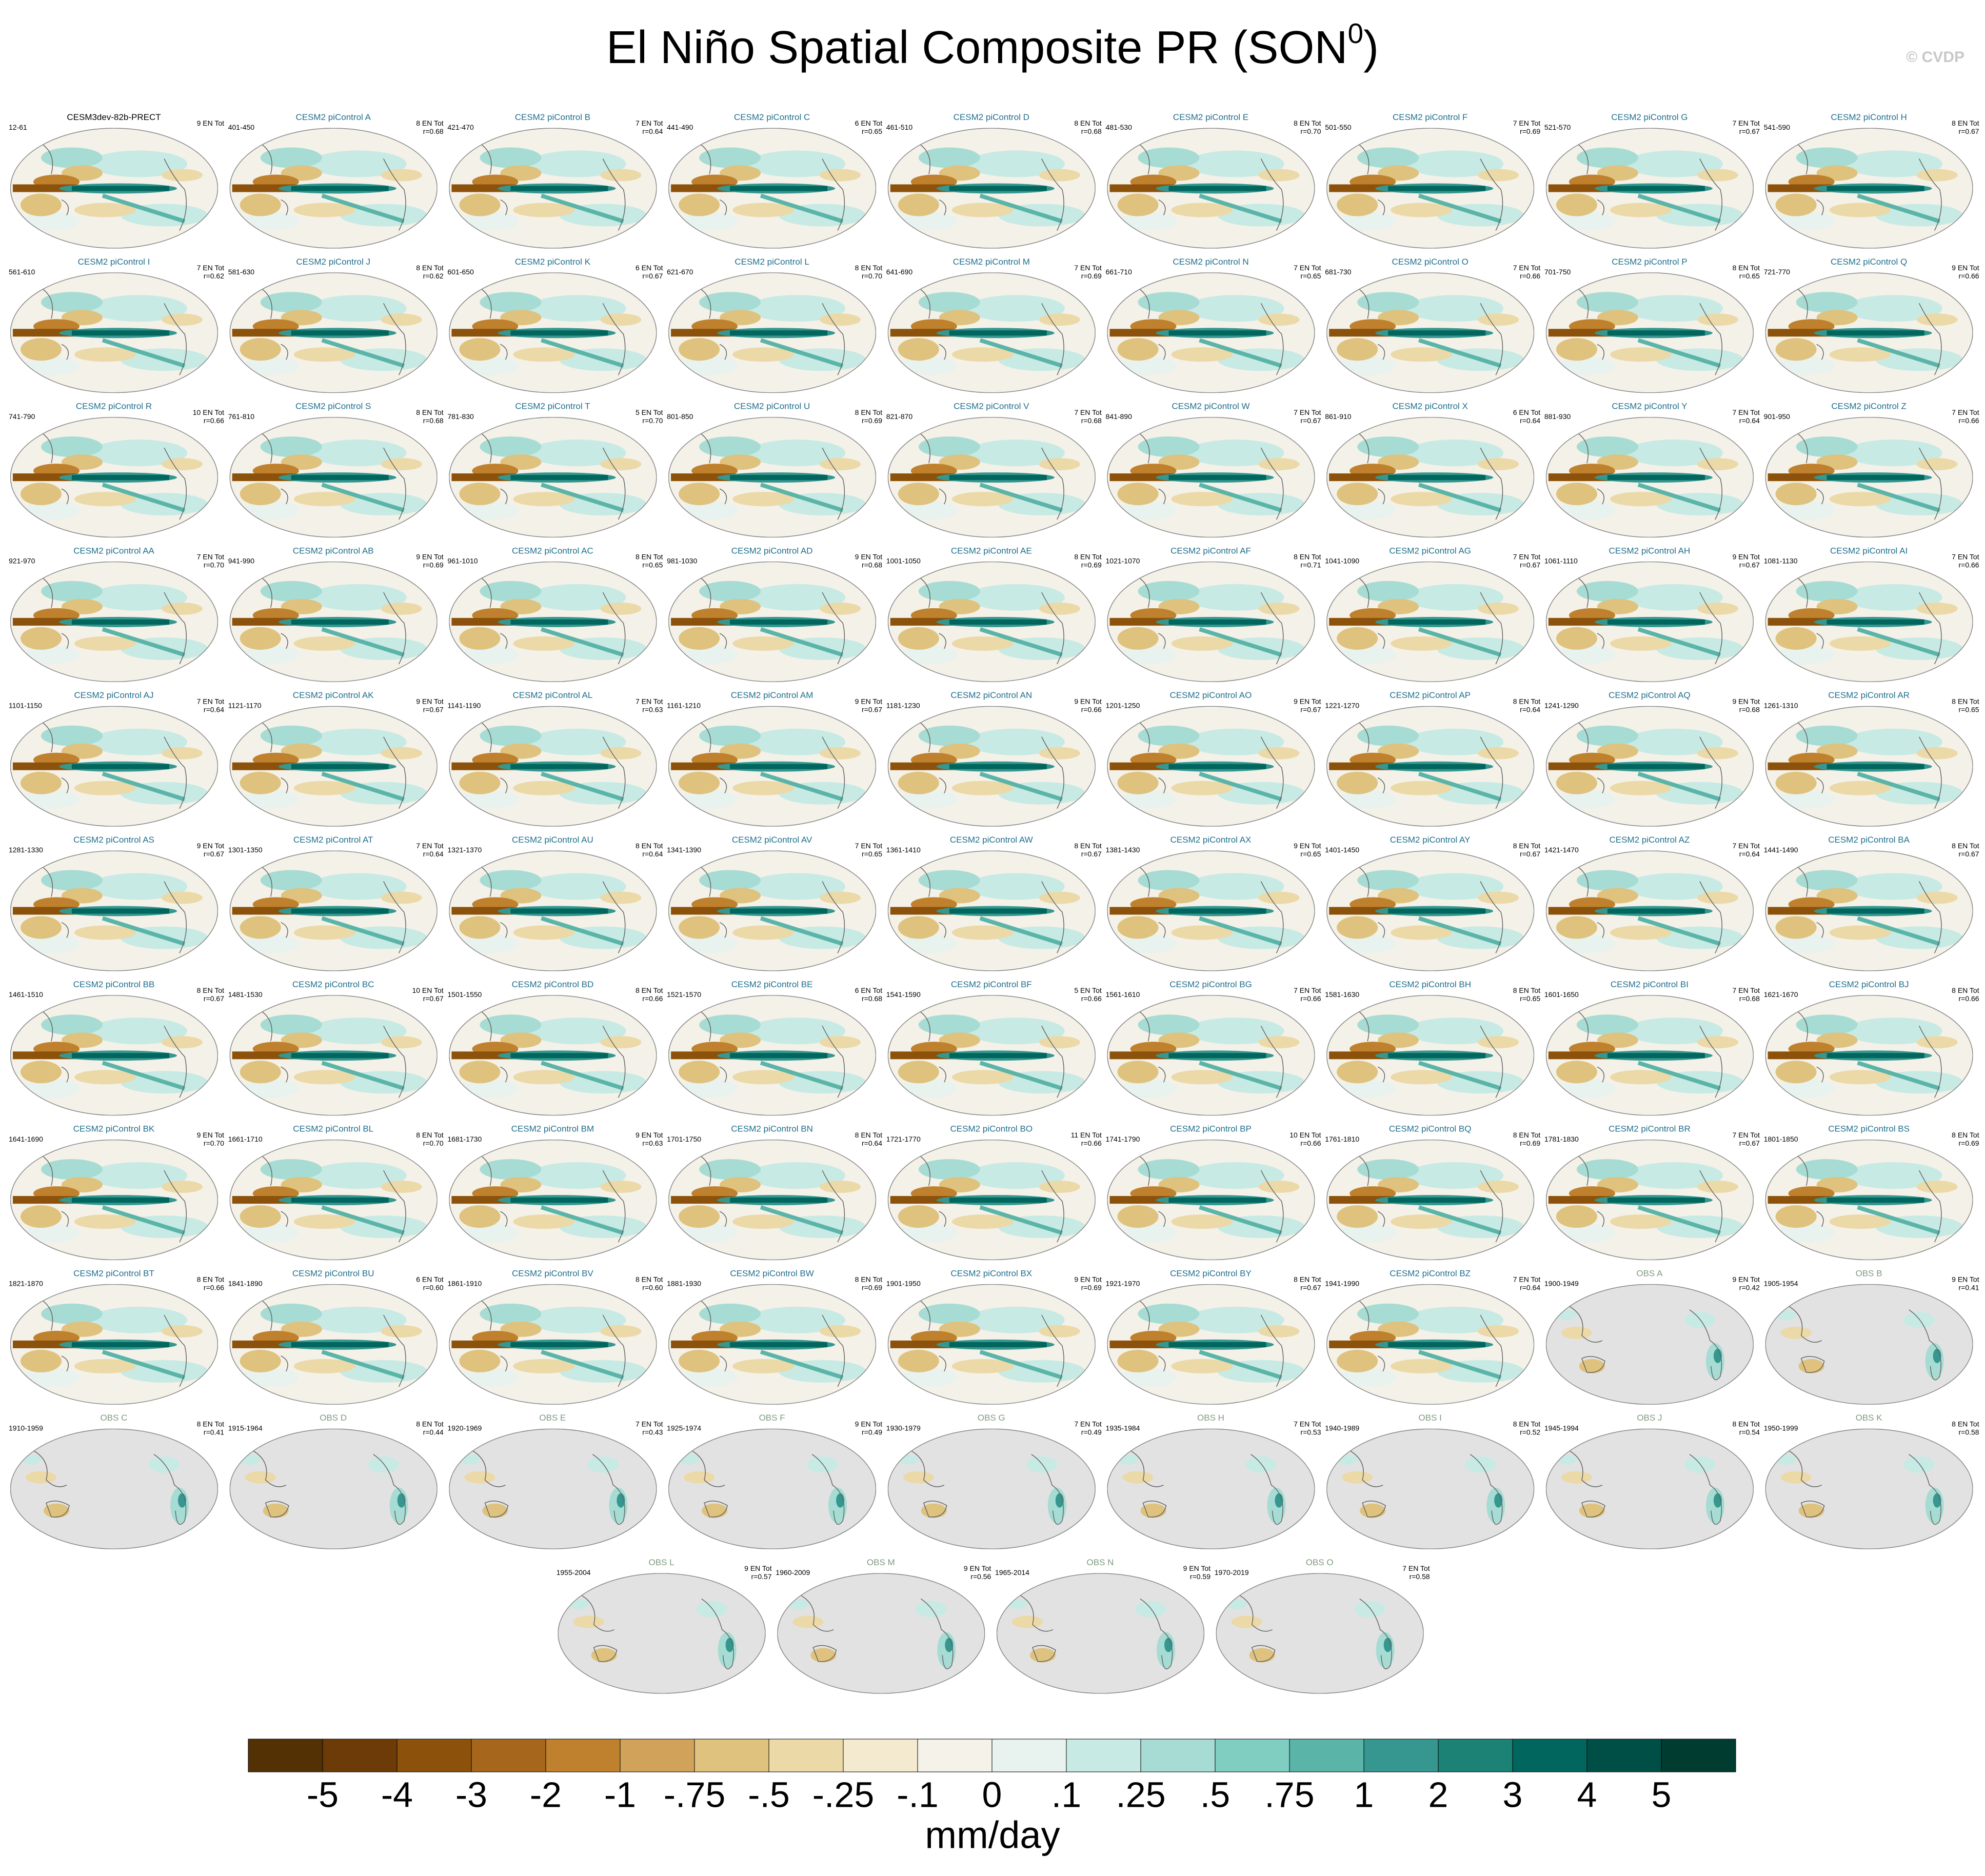 The width and height of the screenshot is (1985, 1876). Describe the element at coordinates (1649, 1273) in the screenshot. I see `panel-title: OBS A` at that location.